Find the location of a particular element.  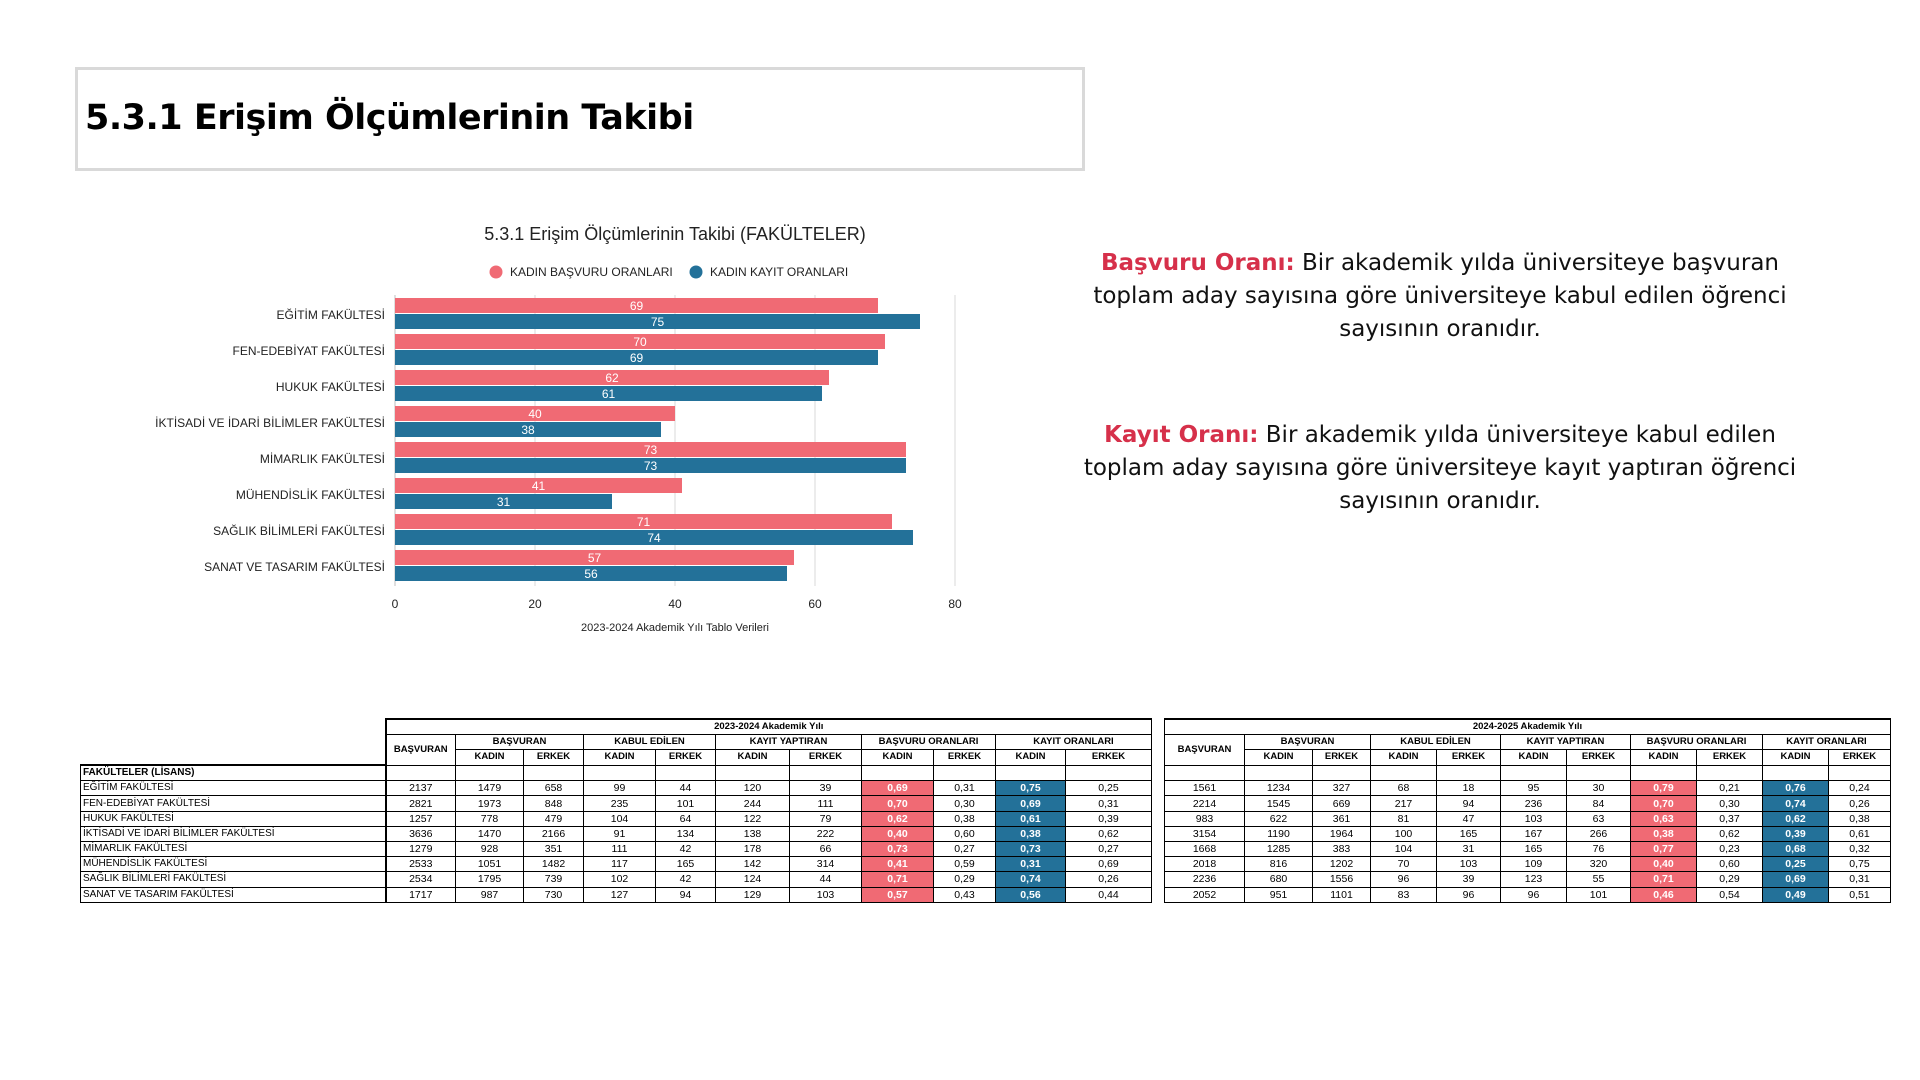

count-cell: 244 is located at coordinates (752, 803).